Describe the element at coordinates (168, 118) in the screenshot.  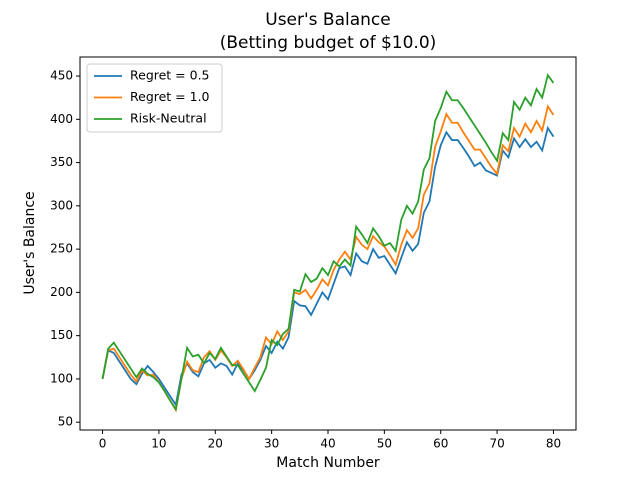
I see `legend-label: Risk-Neutral` at that location.